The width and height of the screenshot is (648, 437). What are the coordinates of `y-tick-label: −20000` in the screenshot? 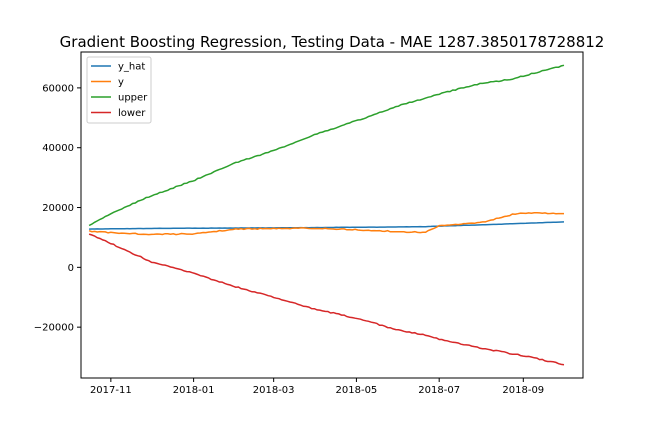 It's located at (54, 328).